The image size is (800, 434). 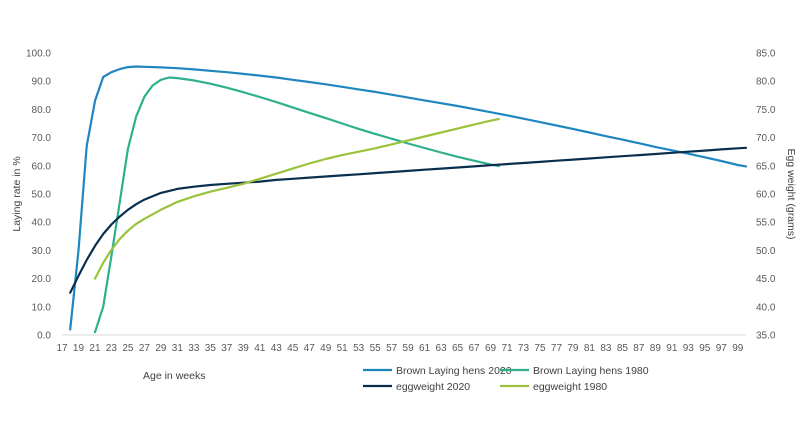 I want to click on y-right-tick-label: 35.0, so click(x=766, y=336).